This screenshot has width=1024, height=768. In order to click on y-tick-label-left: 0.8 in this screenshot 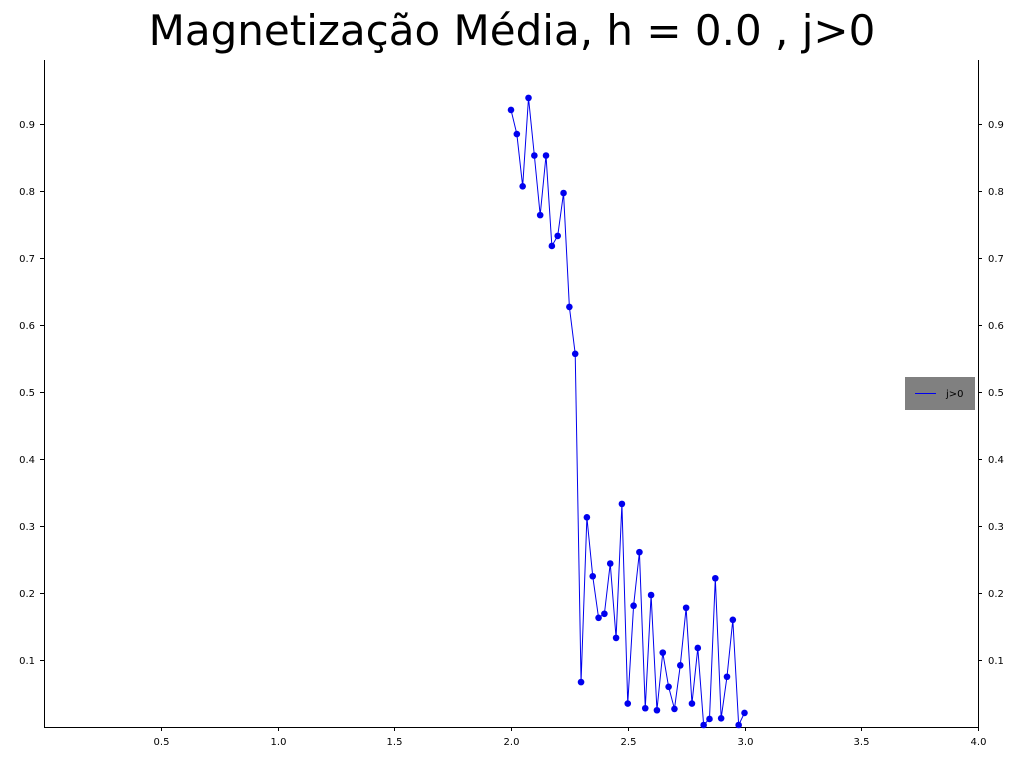, I will do `click(27, 192)`.